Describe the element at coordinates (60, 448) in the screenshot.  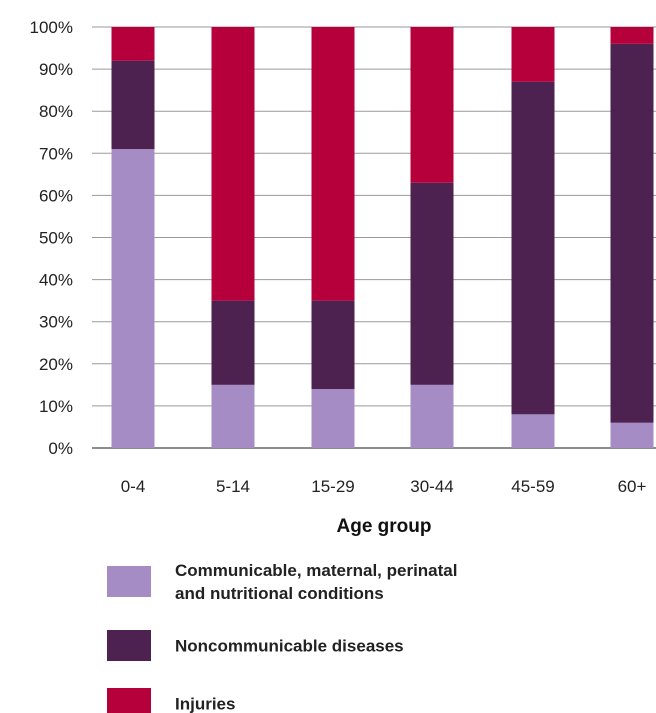
I see `y-tick-label: 0%` at that location.